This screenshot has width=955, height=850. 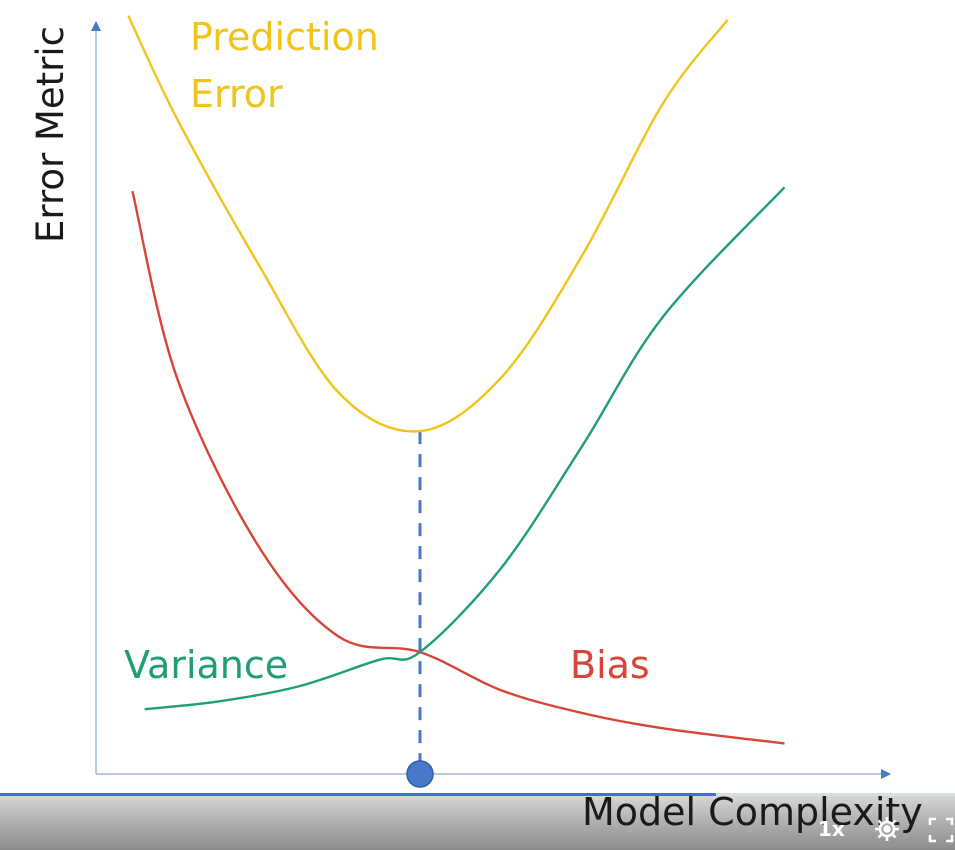 What do you see at coordinates (610, 665) in the screenshot?
I see `series-label-bias: Bias` at bounding box center [610, 665].